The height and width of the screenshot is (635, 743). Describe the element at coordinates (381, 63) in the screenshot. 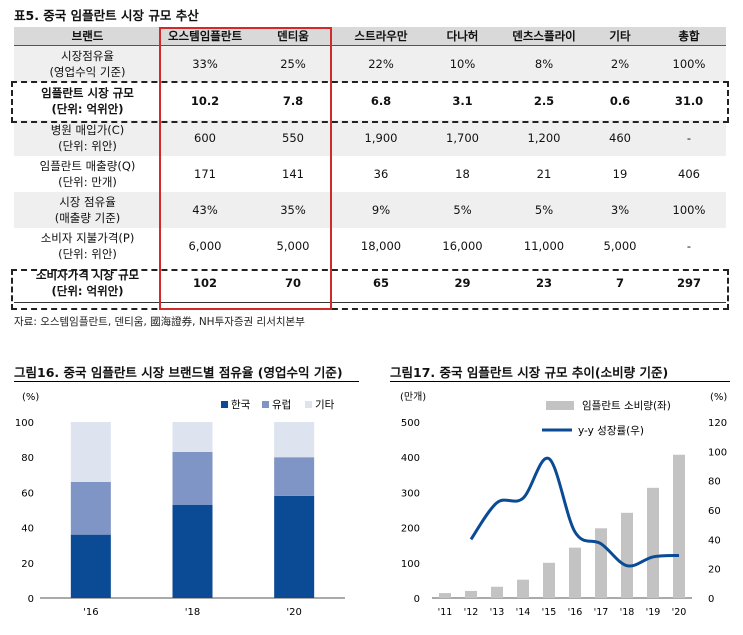

I see `cell-straumann: 22%` at that location.